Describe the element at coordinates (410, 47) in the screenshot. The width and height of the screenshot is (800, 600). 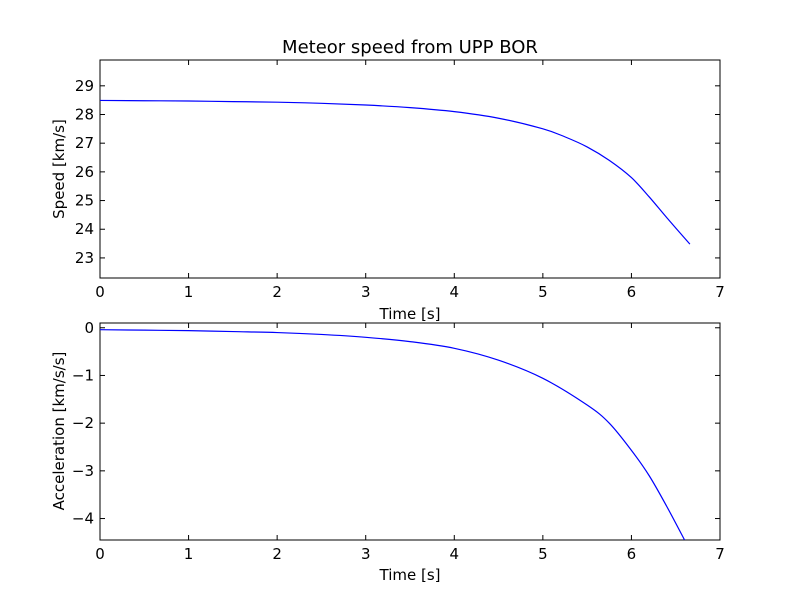
I see `speed-chart-title: Meteor speed from UPP BOR` at that location.